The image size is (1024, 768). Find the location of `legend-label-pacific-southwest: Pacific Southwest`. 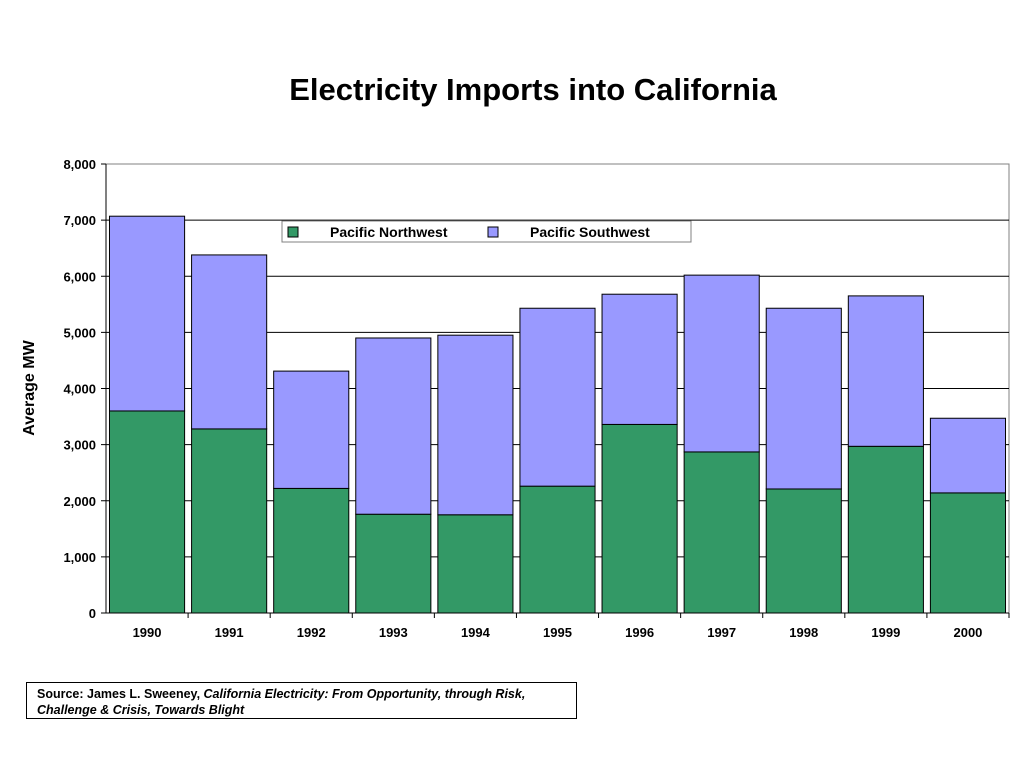

legend-label-pacific-southwest: Pacific Southwest is located at coordinates (590, 232).